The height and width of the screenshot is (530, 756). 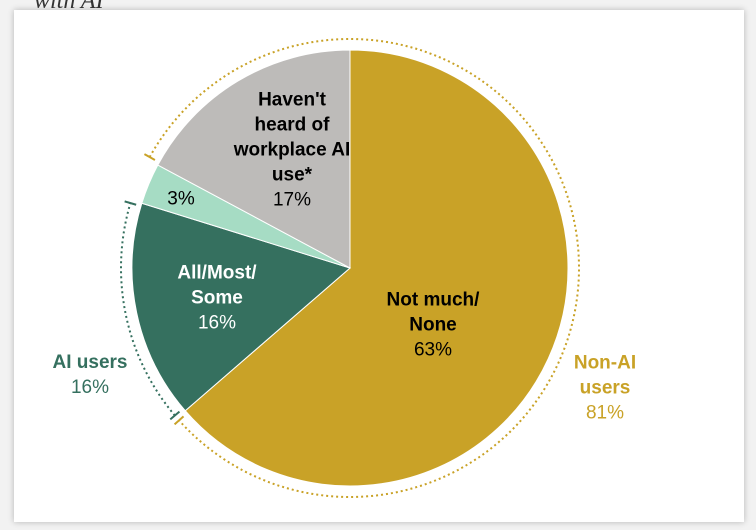 I want to click on chart-title: with AI, so click(x=69, y=7).